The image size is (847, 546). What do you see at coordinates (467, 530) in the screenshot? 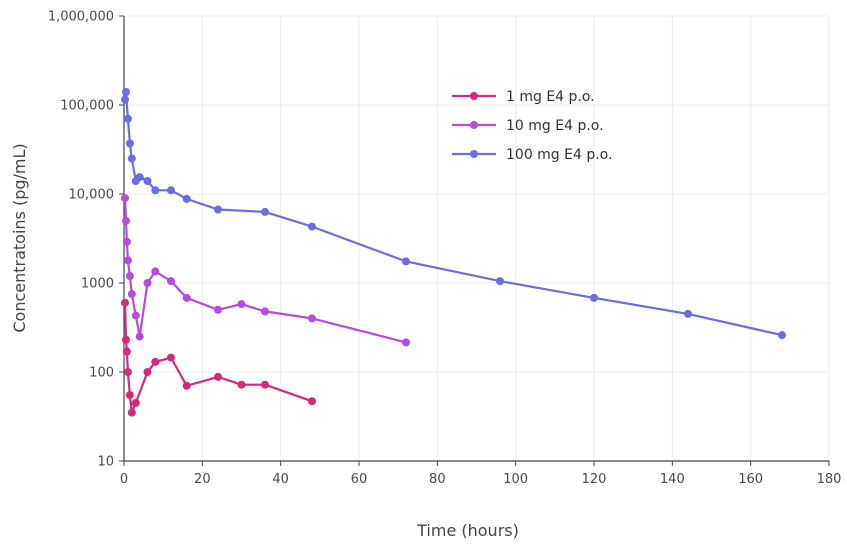
I see `x-axis-label: Time (hours)` at bounding box center [467, 530].